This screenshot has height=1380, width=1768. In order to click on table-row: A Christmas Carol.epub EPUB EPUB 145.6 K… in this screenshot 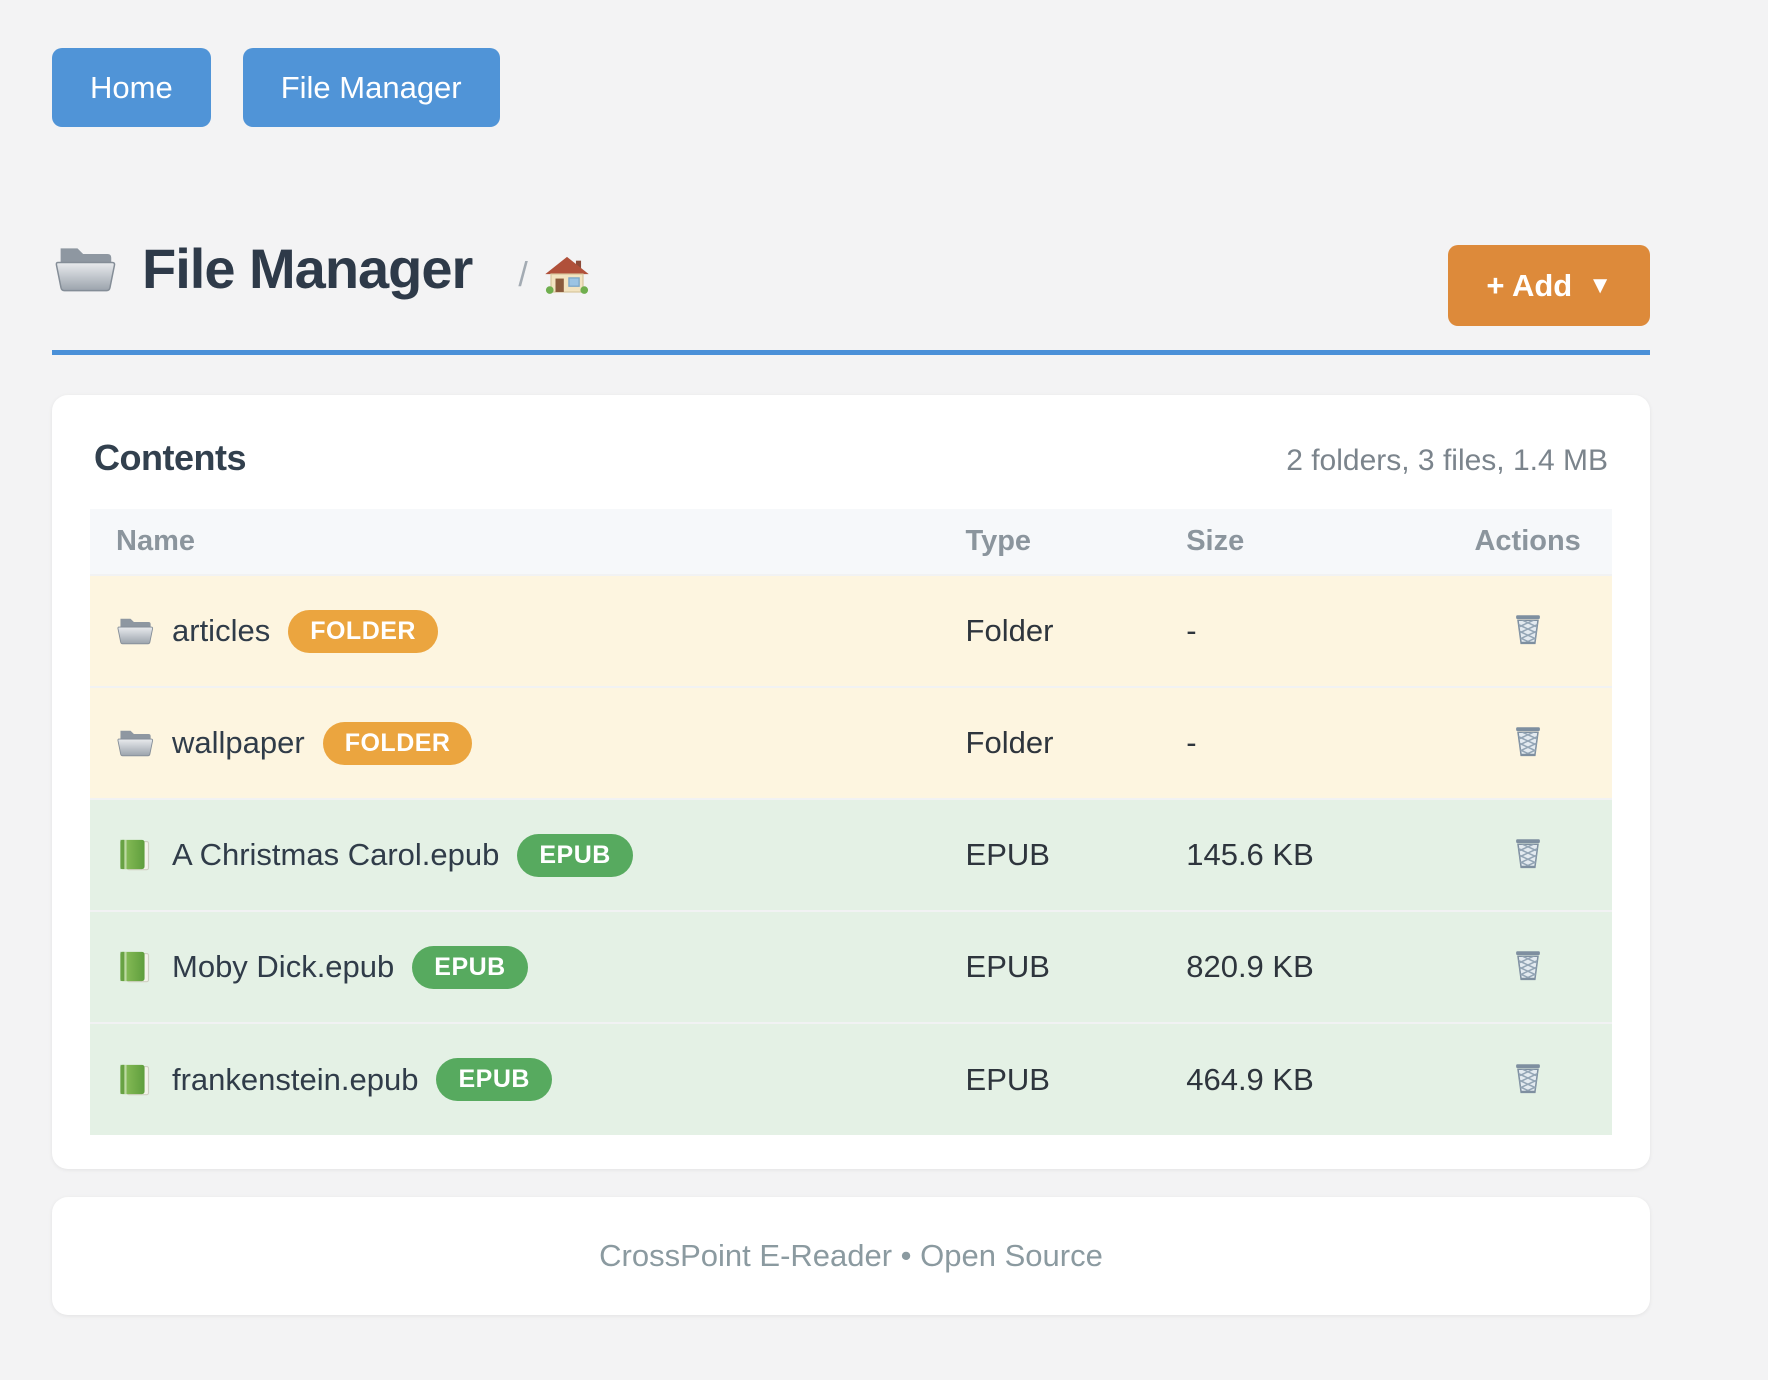, I will do `click(851, 854)`.